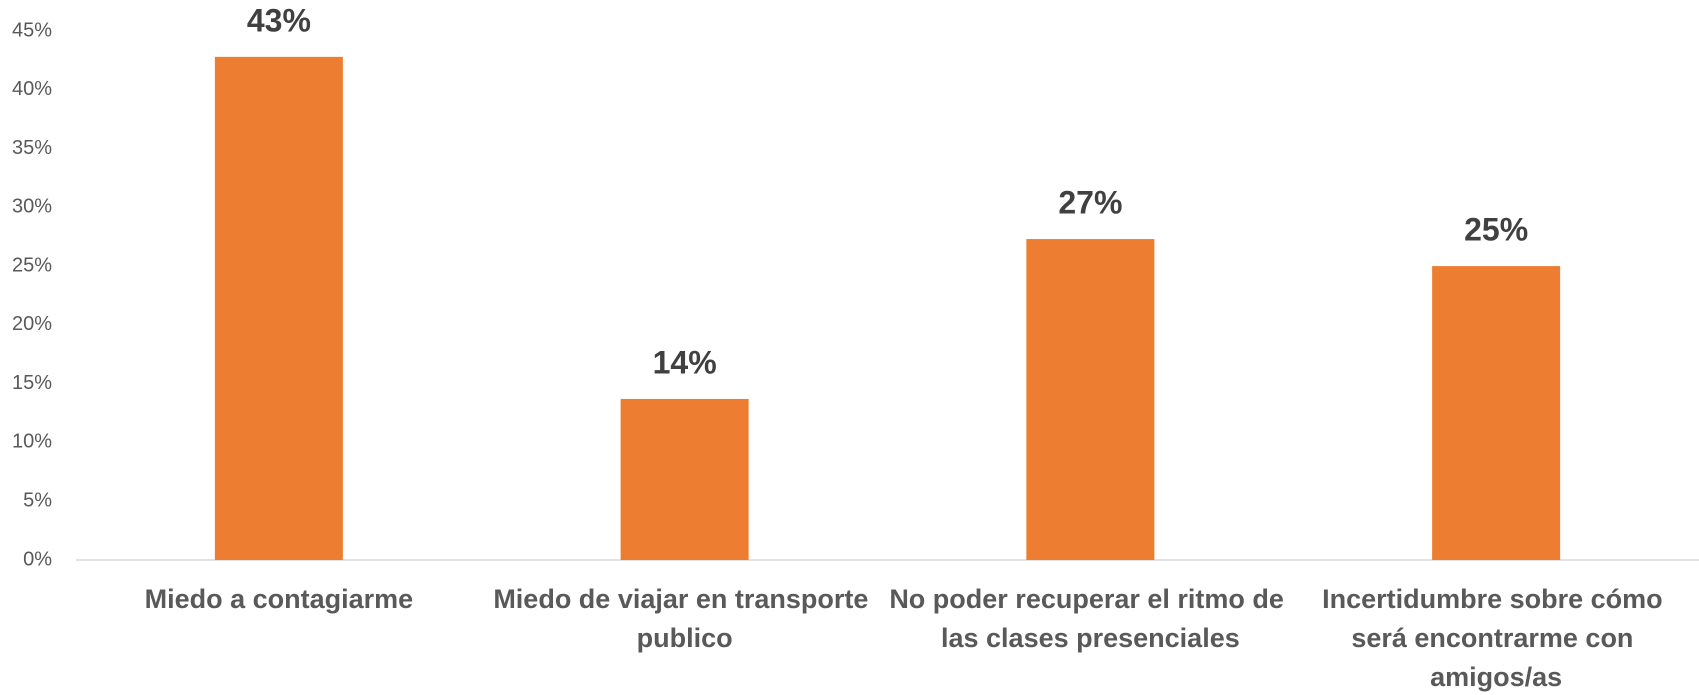  Describe the element at coordinates (32, 442) in the screenshot. I see `y-tick-label: 10%` at that location.